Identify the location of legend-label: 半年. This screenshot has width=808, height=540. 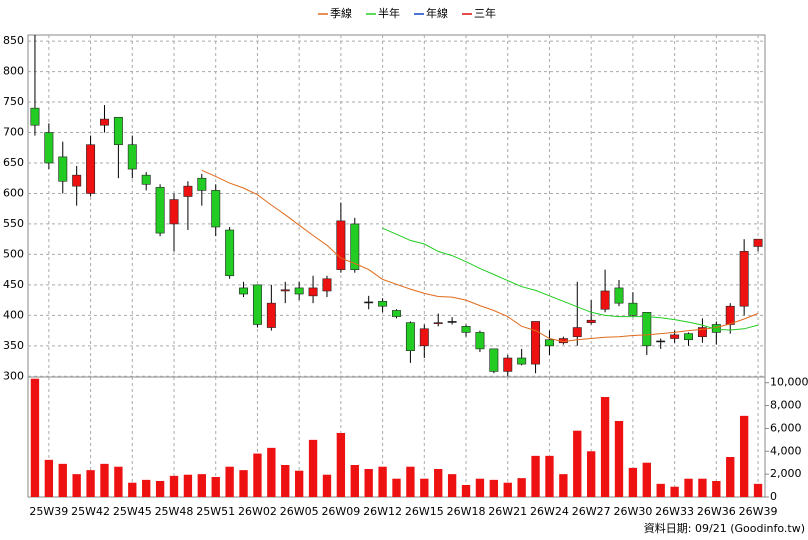
(389, 13).